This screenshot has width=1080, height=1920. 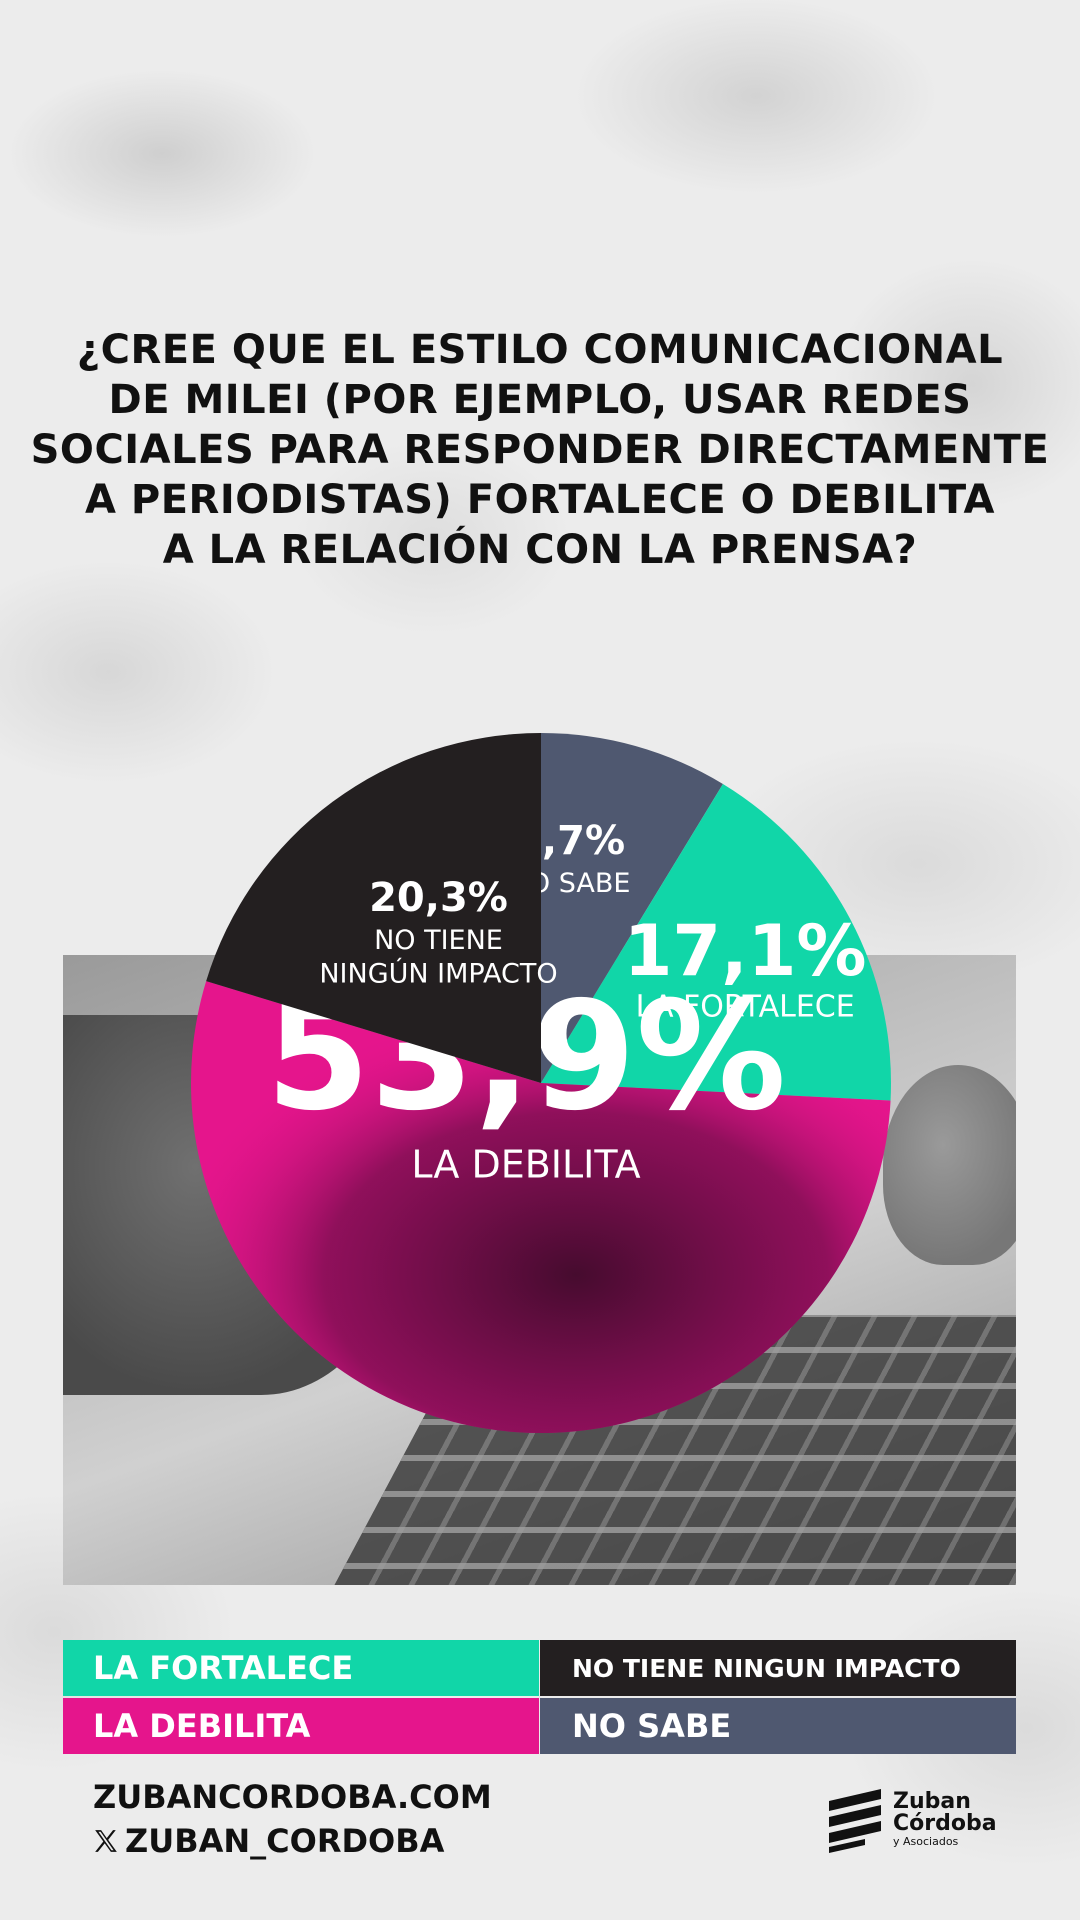 I want to click on legend-item-fortalece: LA FORTALECE, so click(x=301, y=1668).